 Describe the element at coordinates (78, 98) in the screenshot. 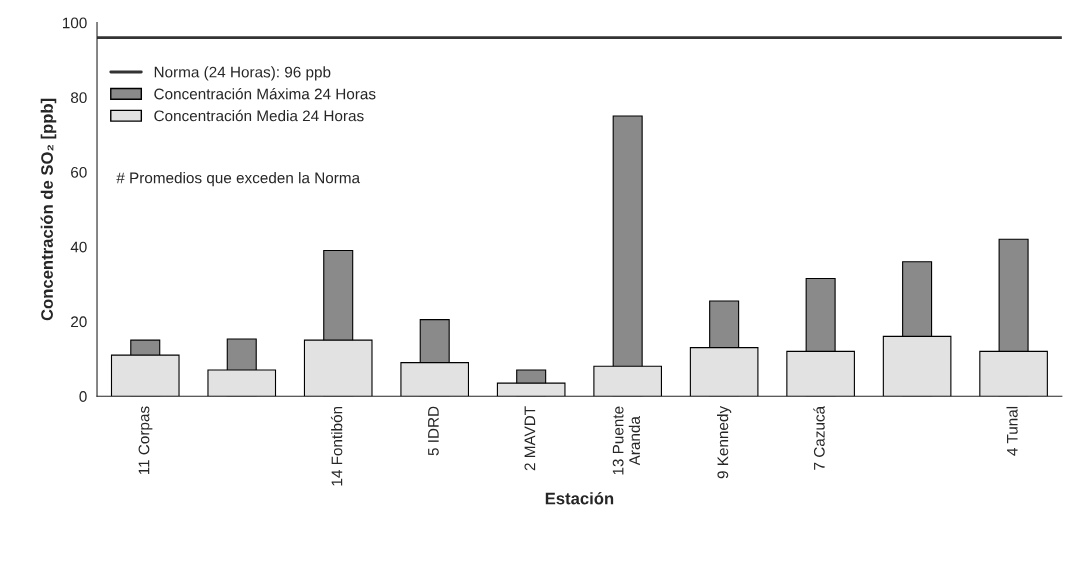

I see `y-tick-label: 80` at that location.